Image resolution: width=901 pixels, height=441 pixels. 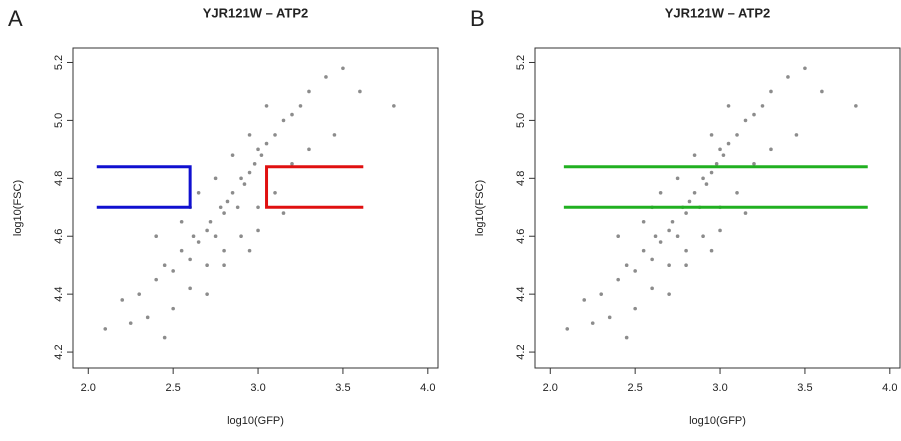 I want to click on panel-letter: A, so click(x=15, y=18).